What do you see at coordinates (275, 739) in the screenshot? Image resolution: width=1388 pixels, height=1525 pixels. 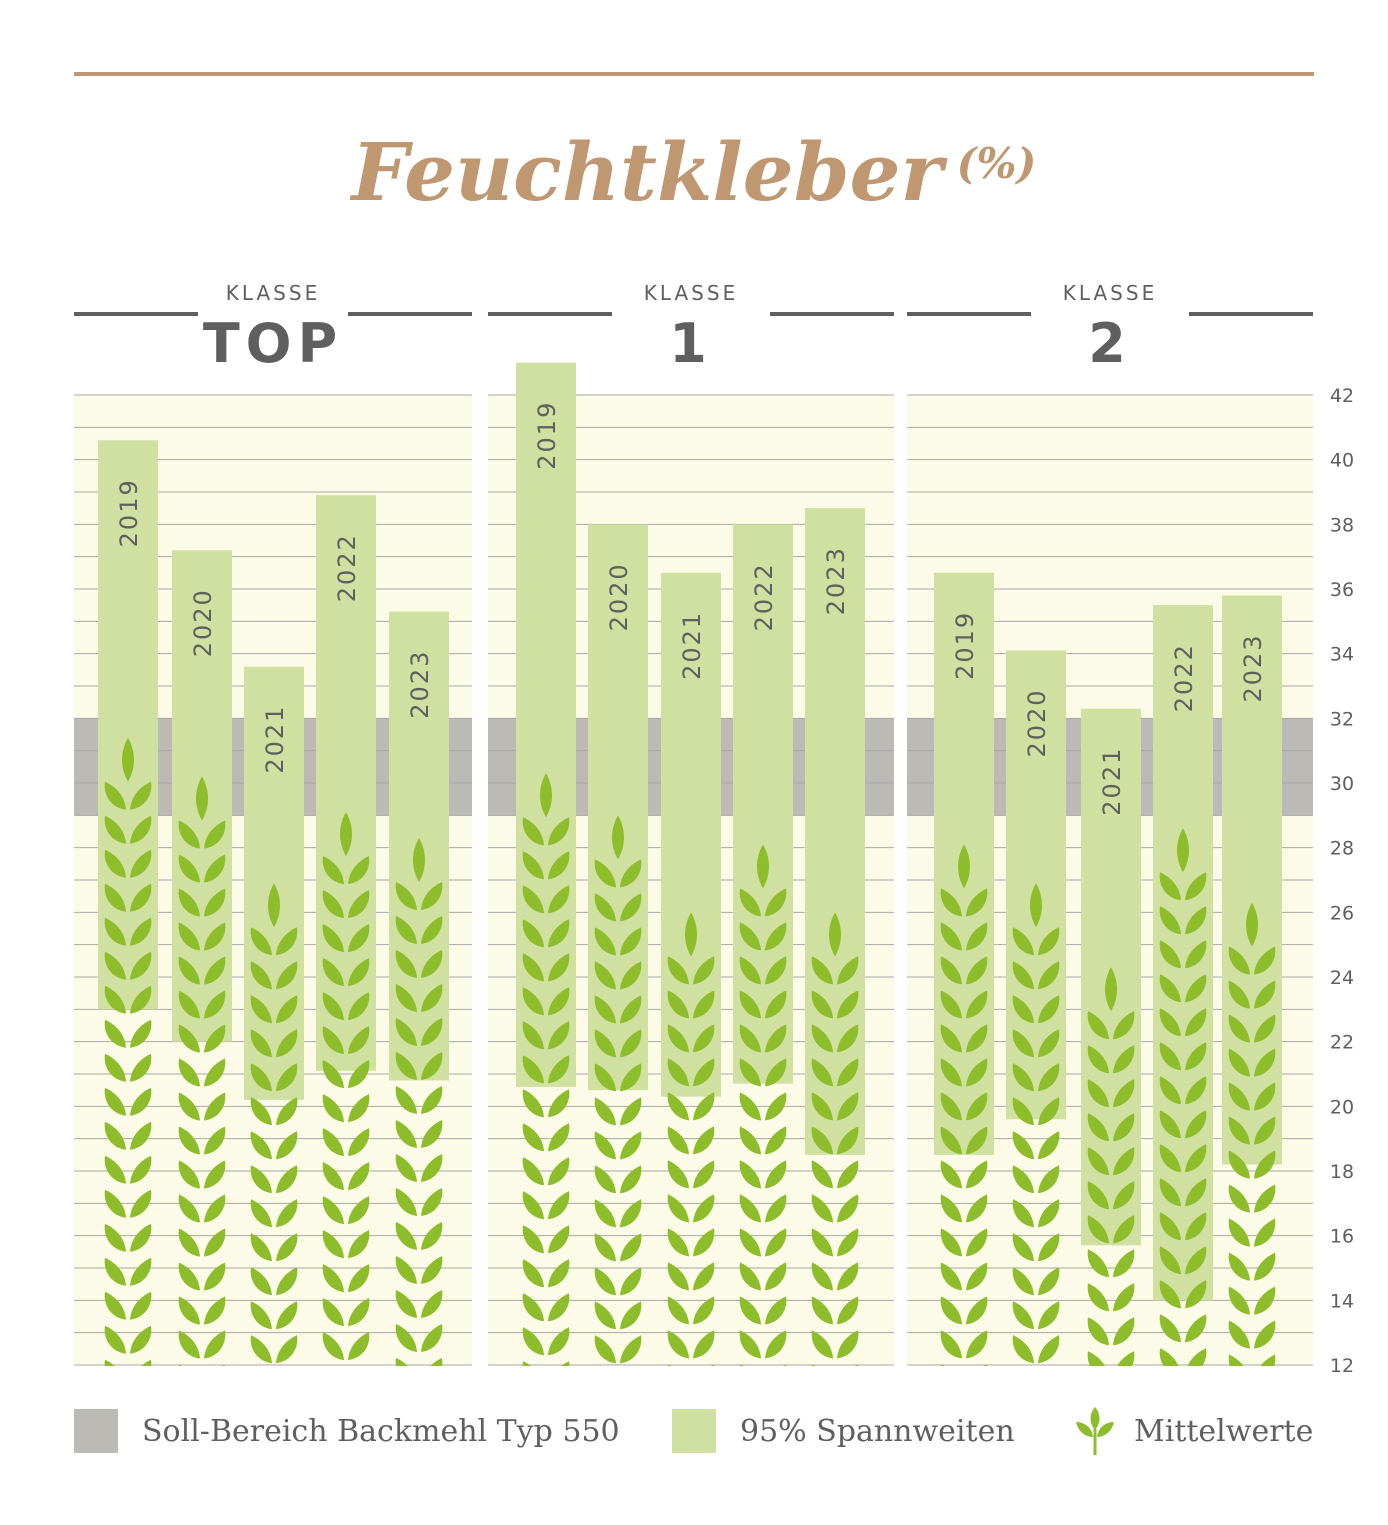 I see `year-label-TOP-2021: 2021` at bounding box center [275, 739].